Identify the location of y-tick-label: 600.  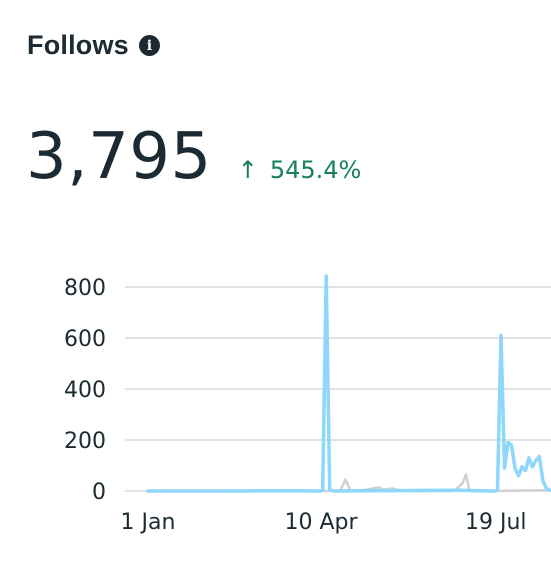
(85, 339).